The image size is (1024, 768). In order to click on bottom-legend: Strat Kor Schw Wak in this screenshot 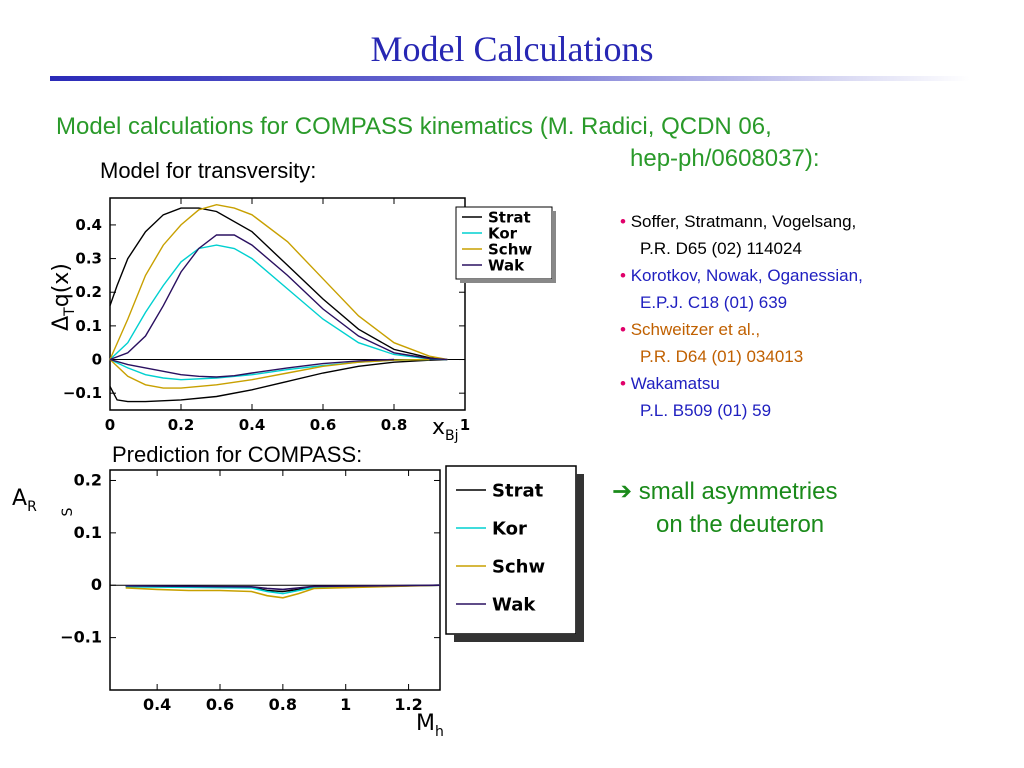, I will do `click(514, 553)`.